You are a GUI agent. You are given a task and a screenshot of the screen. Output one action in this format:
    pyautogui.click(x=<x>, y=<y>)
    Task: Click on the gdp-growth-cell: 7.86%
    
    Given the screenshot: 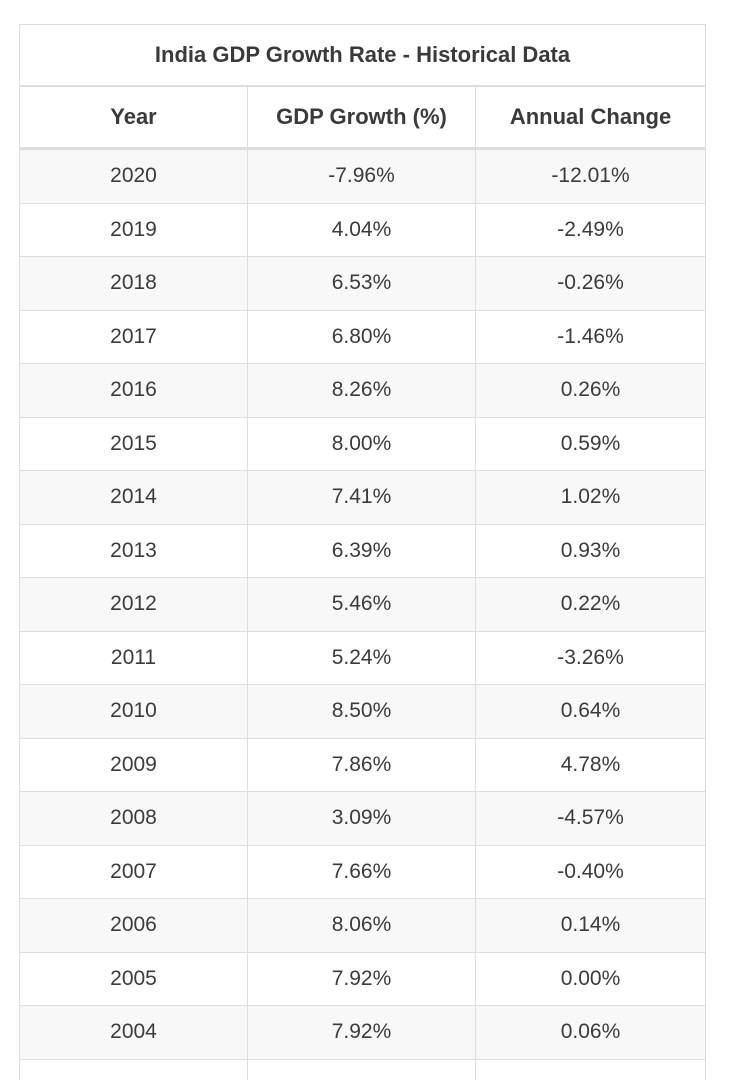 What is the action you would take?
    pyautogui.click(x=361, y=764)
    